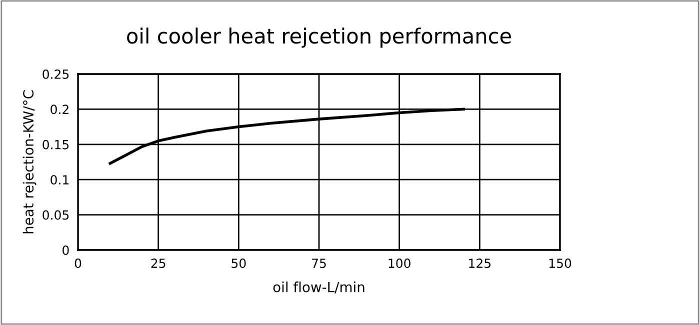  What do you see at coordinates (318, 288) in the screenshot?
I see `x-axis-title: oil flow-L/min` at bounding box center [318, 288].